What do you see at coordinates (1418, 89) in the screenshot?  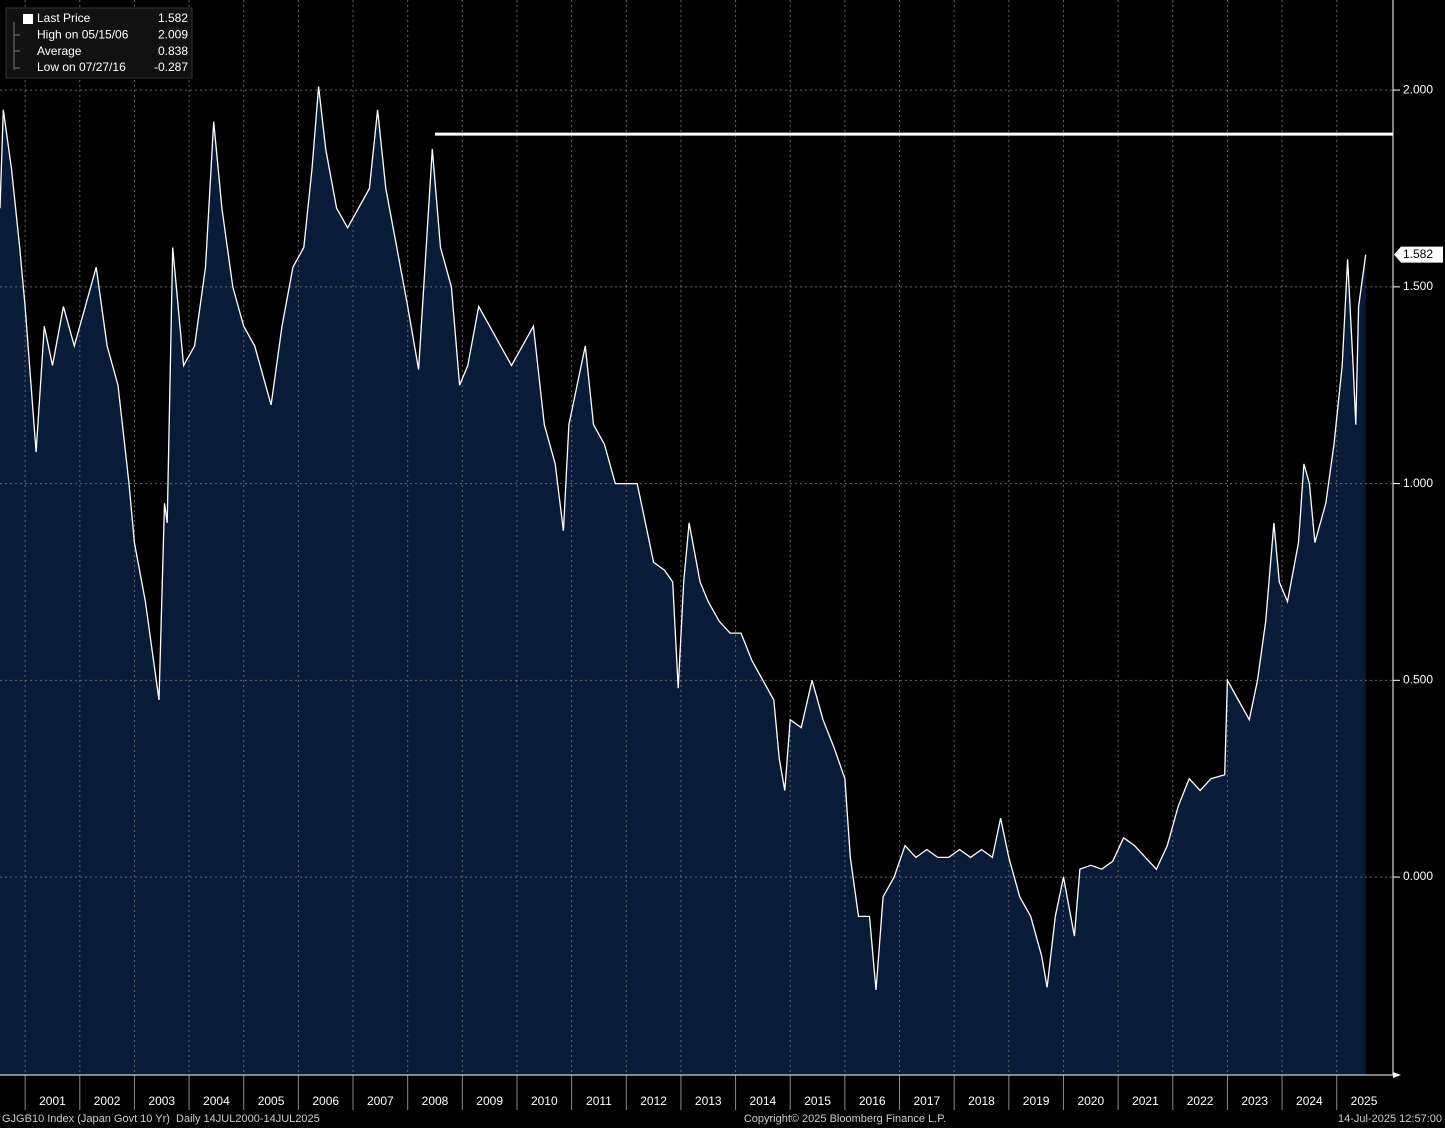 I see `y-tick-label: 2.000` at bounding box center [1418, 89].